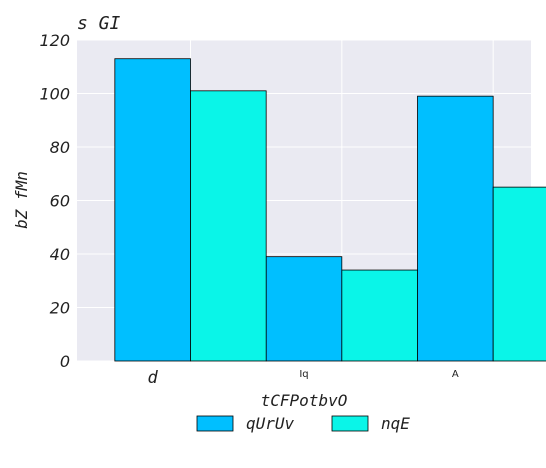 The height and width of the screenshot is (468, 546). Describe the element at coordinates (455, 374) in the screenshot. I see `x-tick-label: A` at that location.